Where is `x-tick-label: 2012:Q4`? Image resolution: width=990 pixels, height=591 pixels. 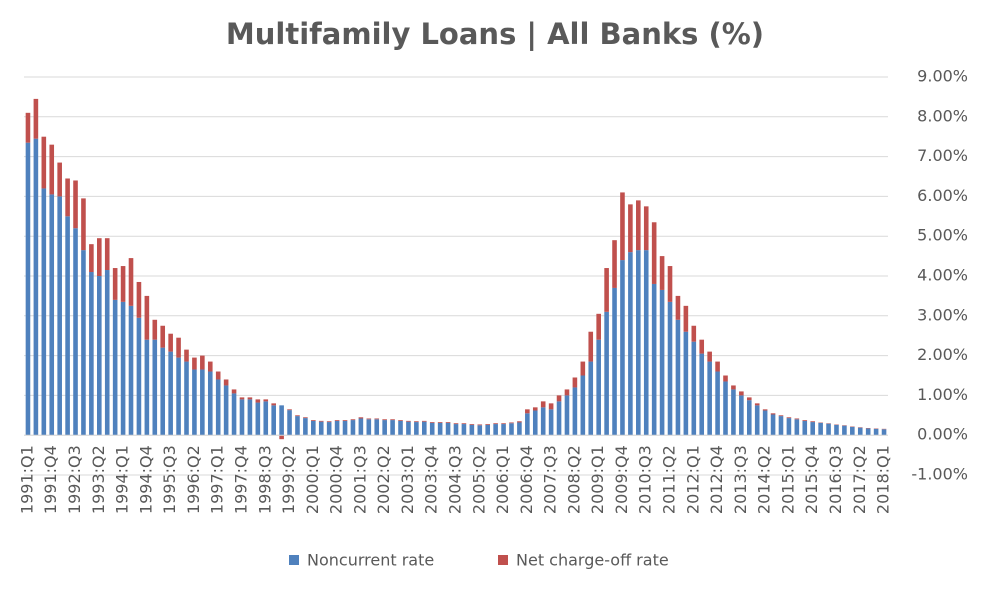
x-tick-label: 2012:Q4 is located at coordinates (716, 479).